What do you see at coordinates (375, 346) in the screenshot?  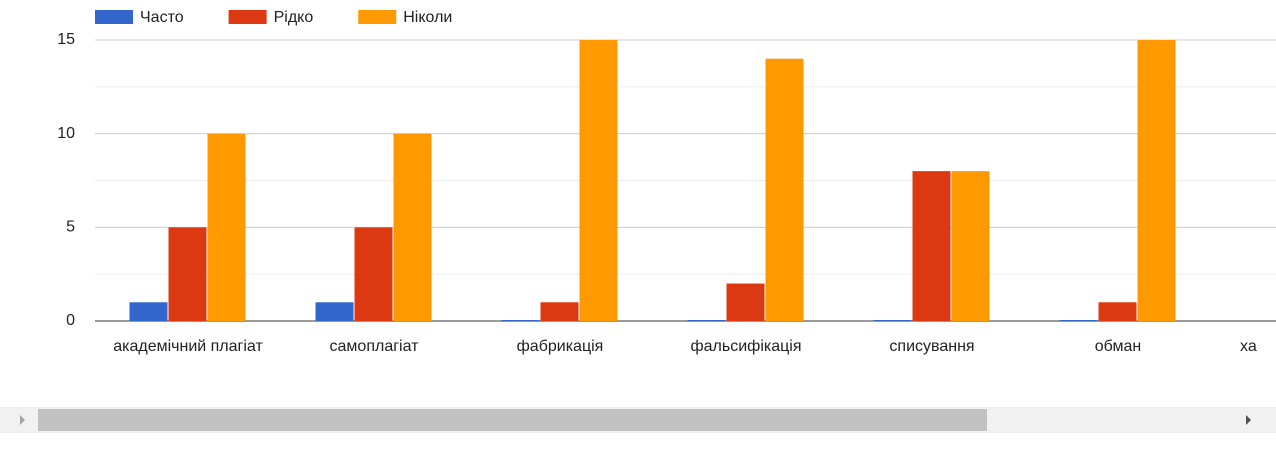 I see `x-tick-label: самоплагіат` at bounding box center [375, 346].